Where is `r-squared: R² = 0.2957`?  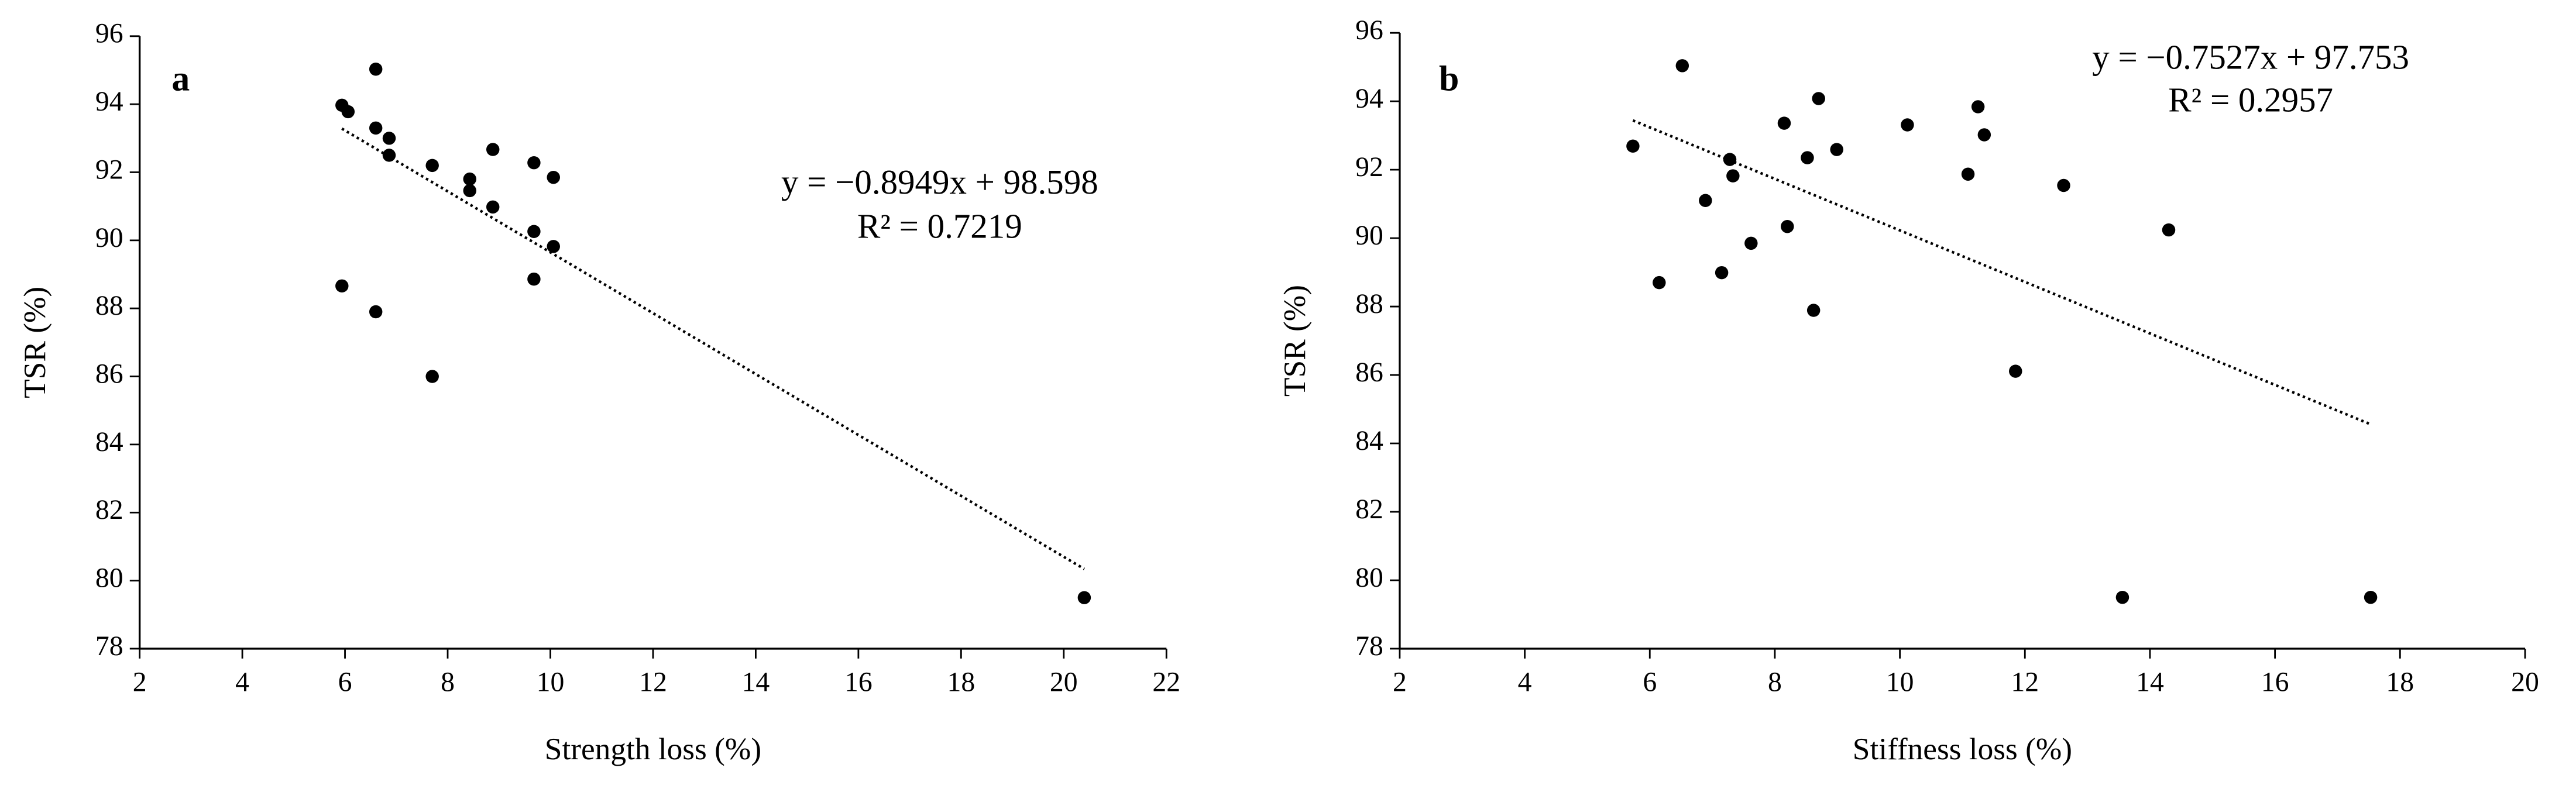 r-squared: R² = 0.2957 is located at coordinates (2250, 99).